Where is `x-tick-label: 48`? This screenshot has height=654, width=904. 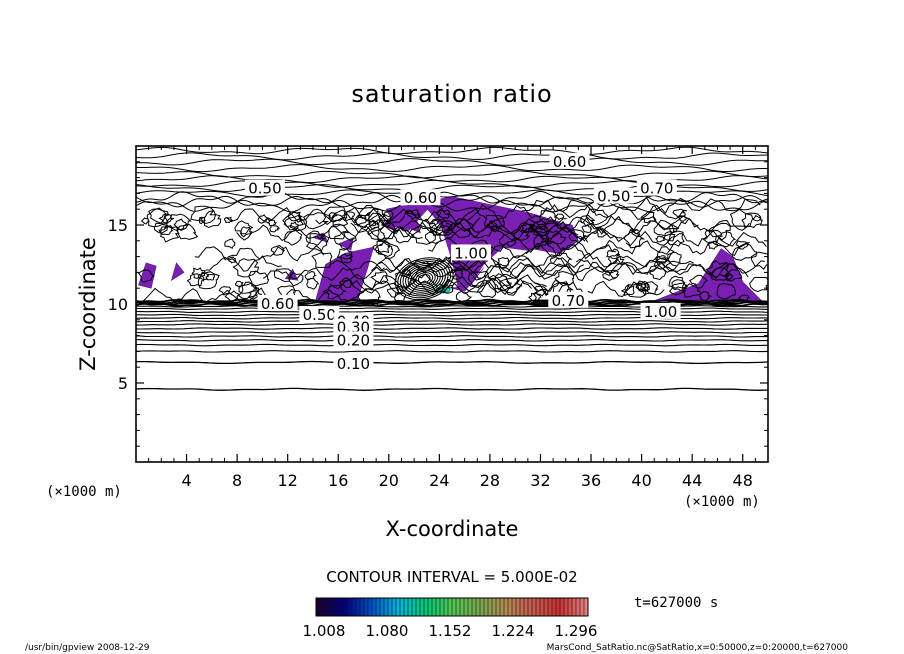 x-tick-label: 48 is located at coordinates (743, 480).